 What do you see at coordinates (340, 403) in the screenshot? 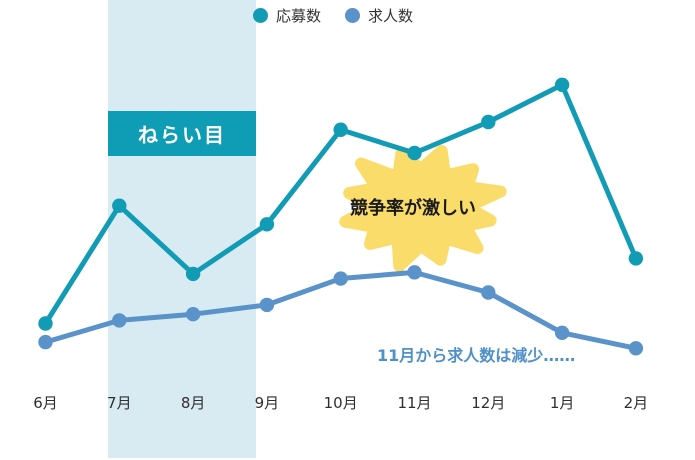
I see `x-axis-label: 10月` at bounding box center [340, 403].